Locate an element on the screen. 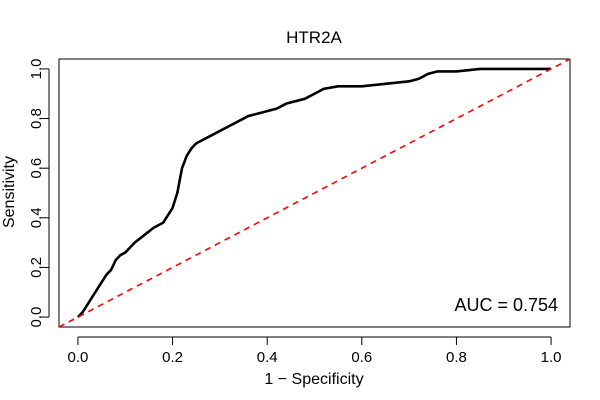 The image size is (600, 400). x-tick-label: 0.6 is located at coordinates (361, 357).